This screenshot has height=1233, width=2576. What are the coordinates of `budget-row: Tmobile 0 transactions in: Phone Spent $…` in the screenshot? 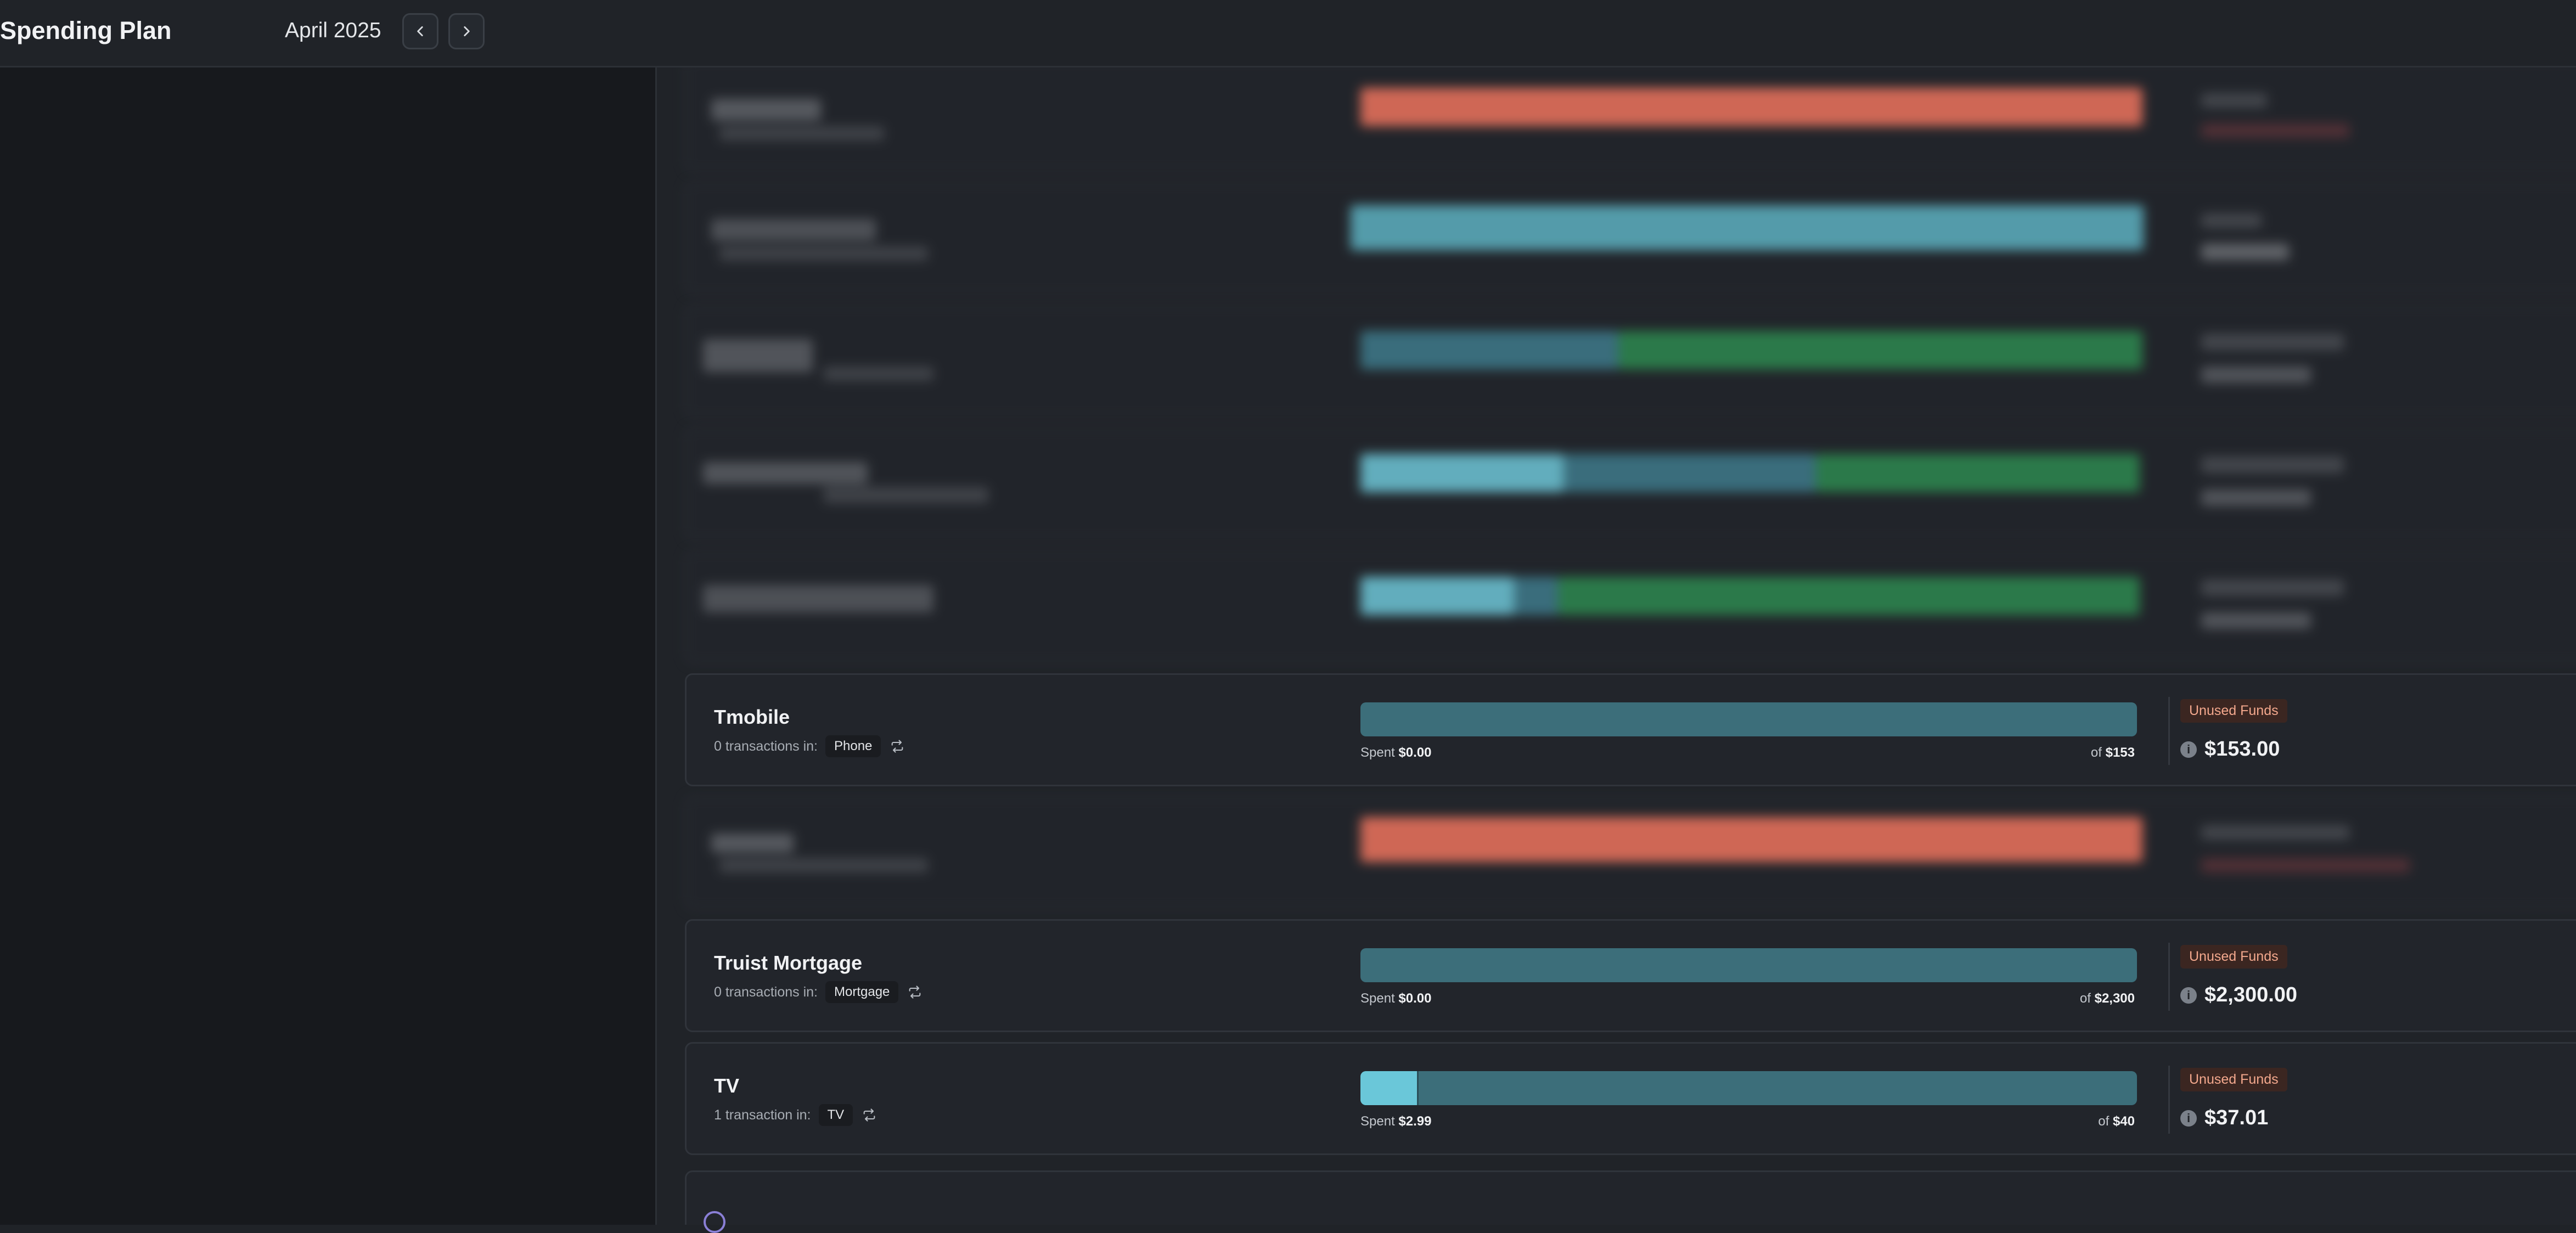 It's located at (1631, 730).